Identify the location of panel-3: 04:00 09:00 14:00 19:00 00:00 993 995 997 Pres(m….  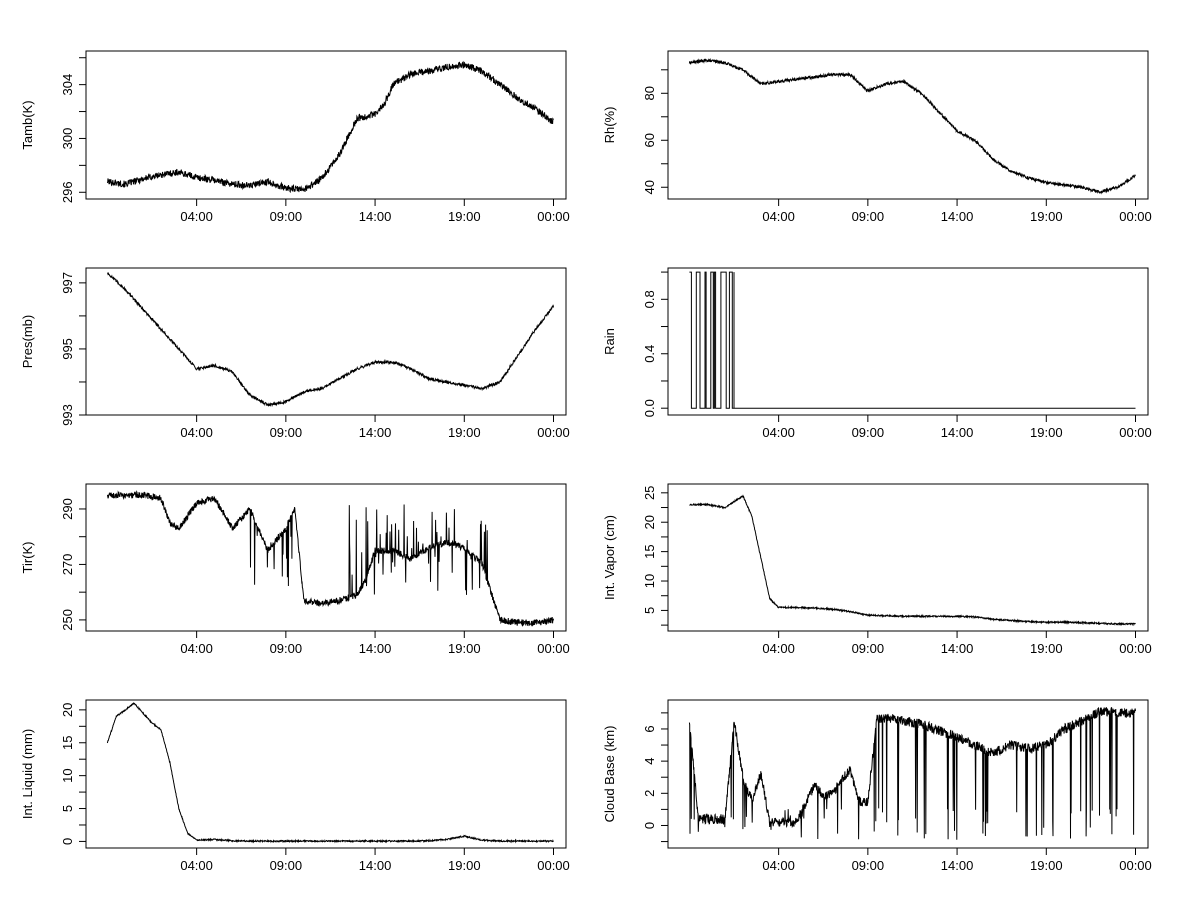
(295, 353).